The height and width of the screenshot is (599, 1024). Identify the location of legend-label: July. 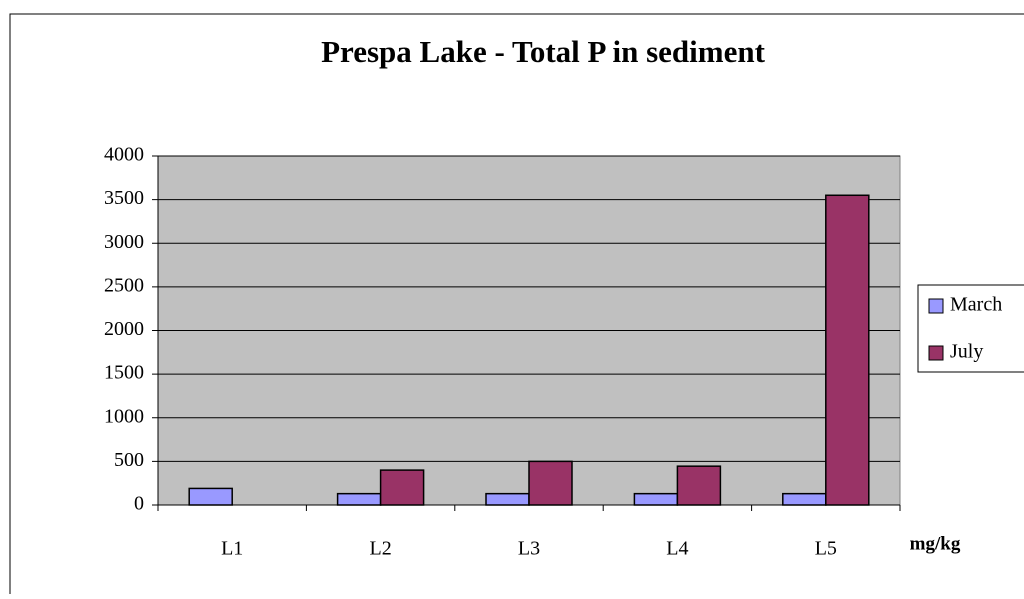
(966, 352).